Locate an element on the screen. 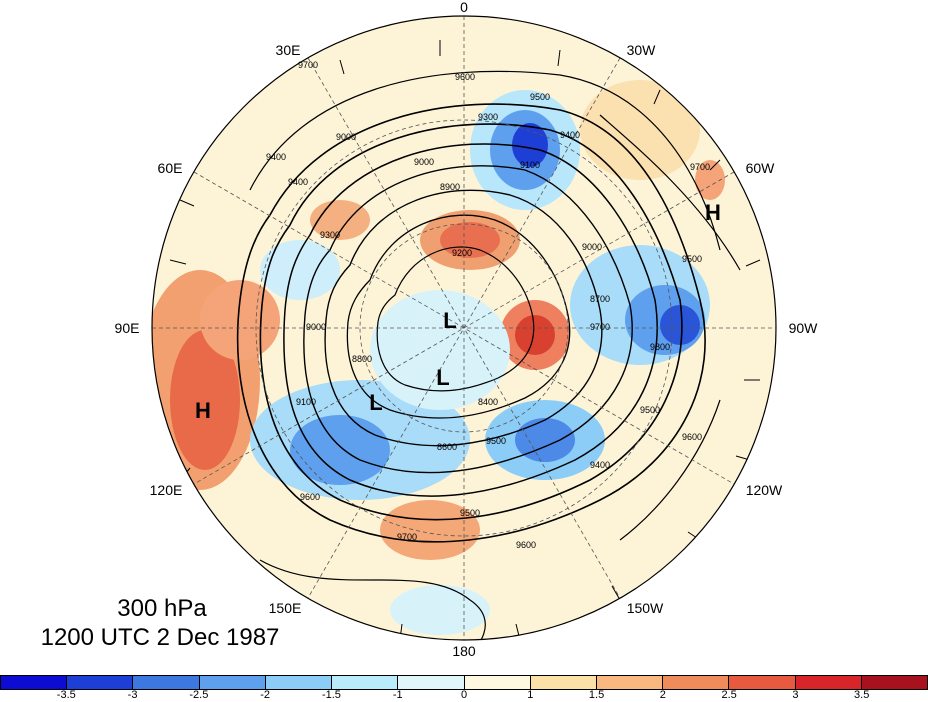  lon-label-90e: 90E is located at coordinates (127, 328).